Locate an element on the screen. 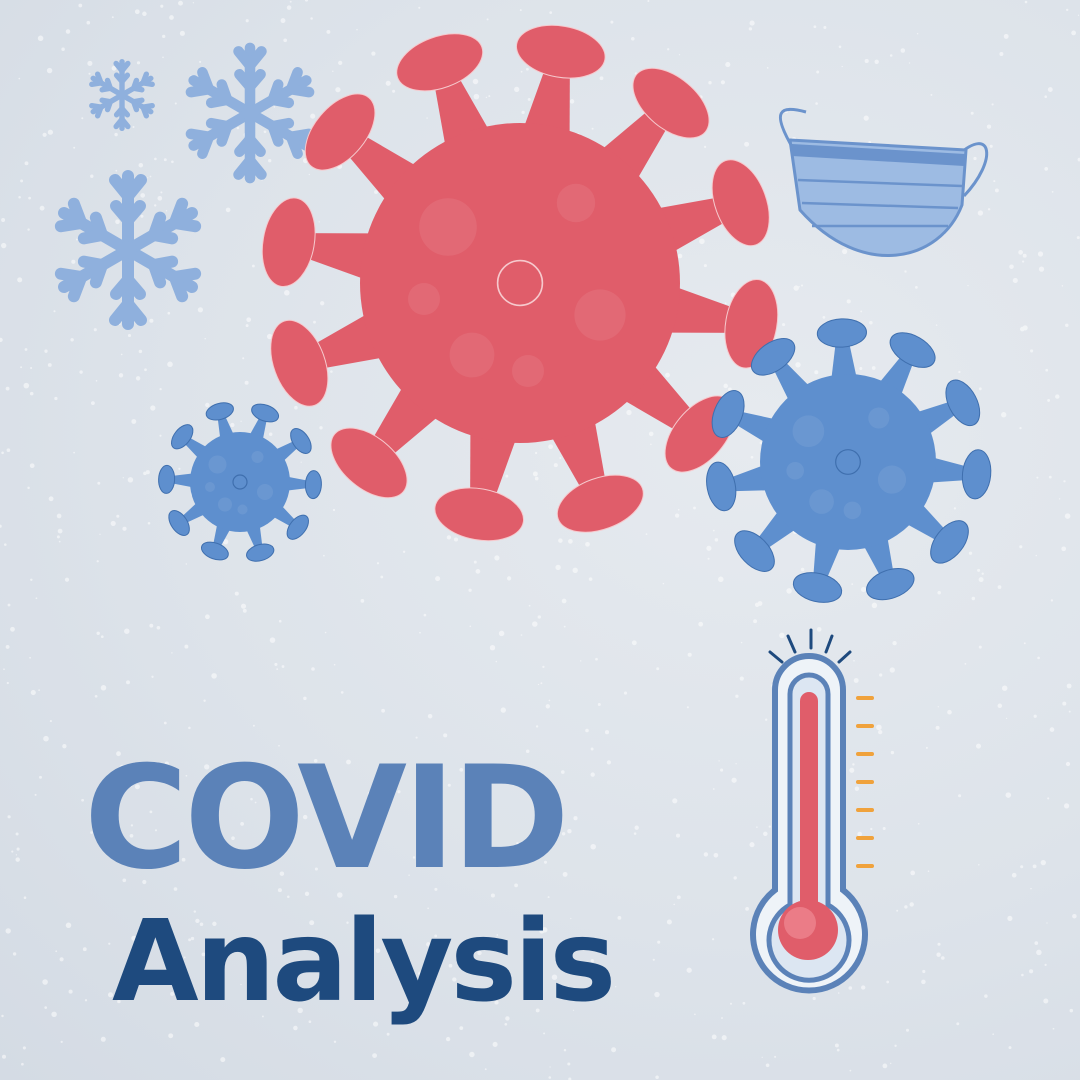  thermometer-icon is located at coordinates (812, 811).